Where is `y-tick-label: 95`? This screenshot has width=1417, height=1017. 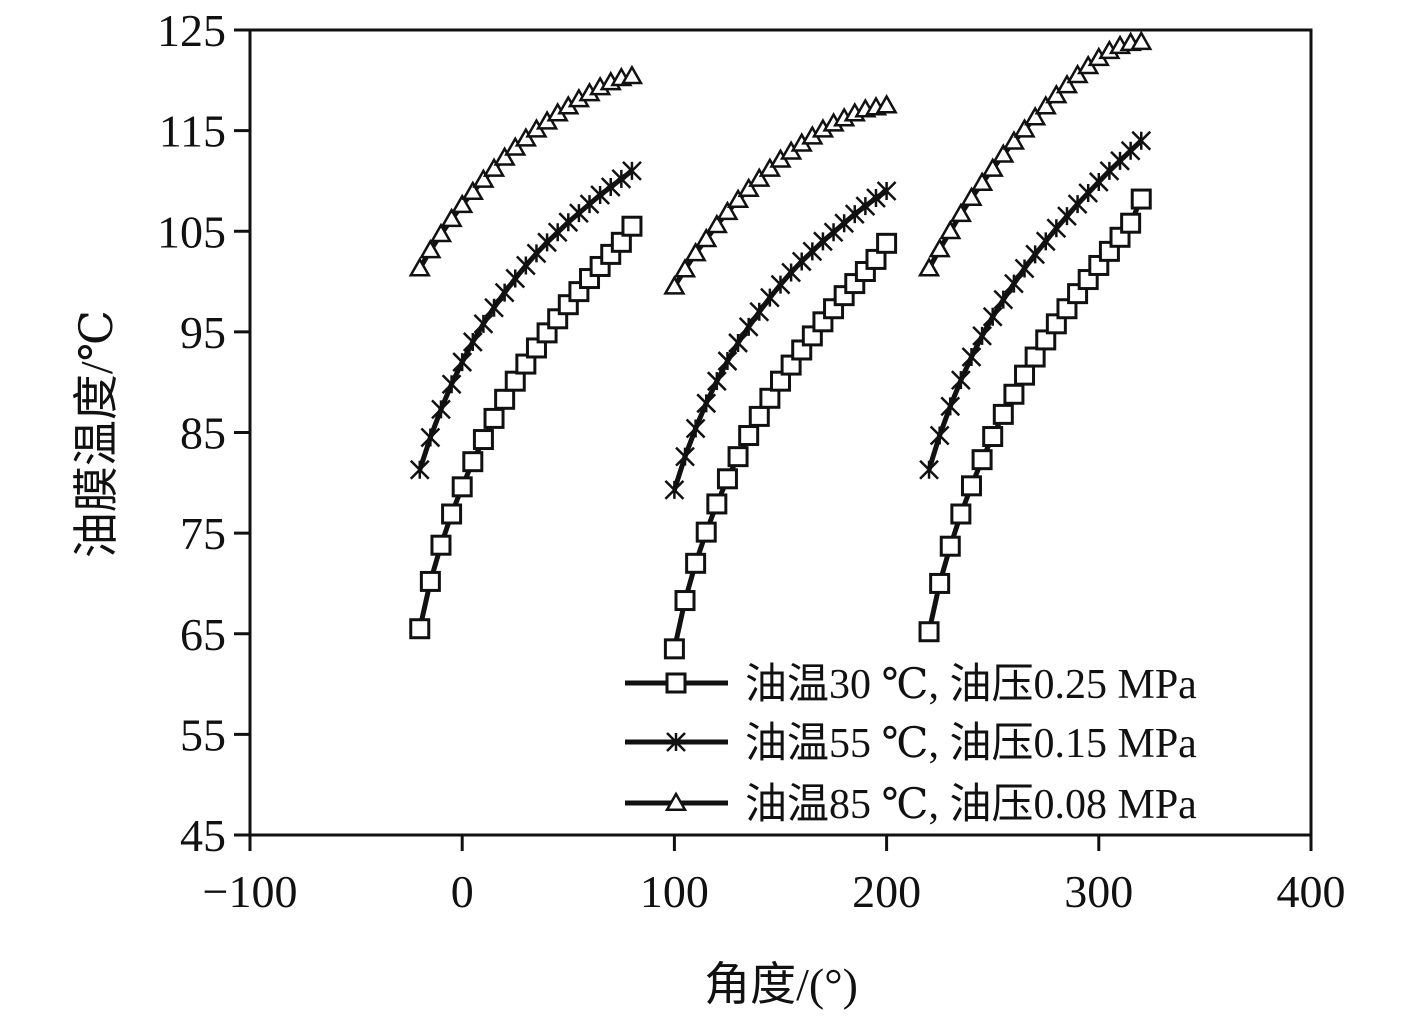 y-tick-label: 95 is located at coordinates (203, 332).